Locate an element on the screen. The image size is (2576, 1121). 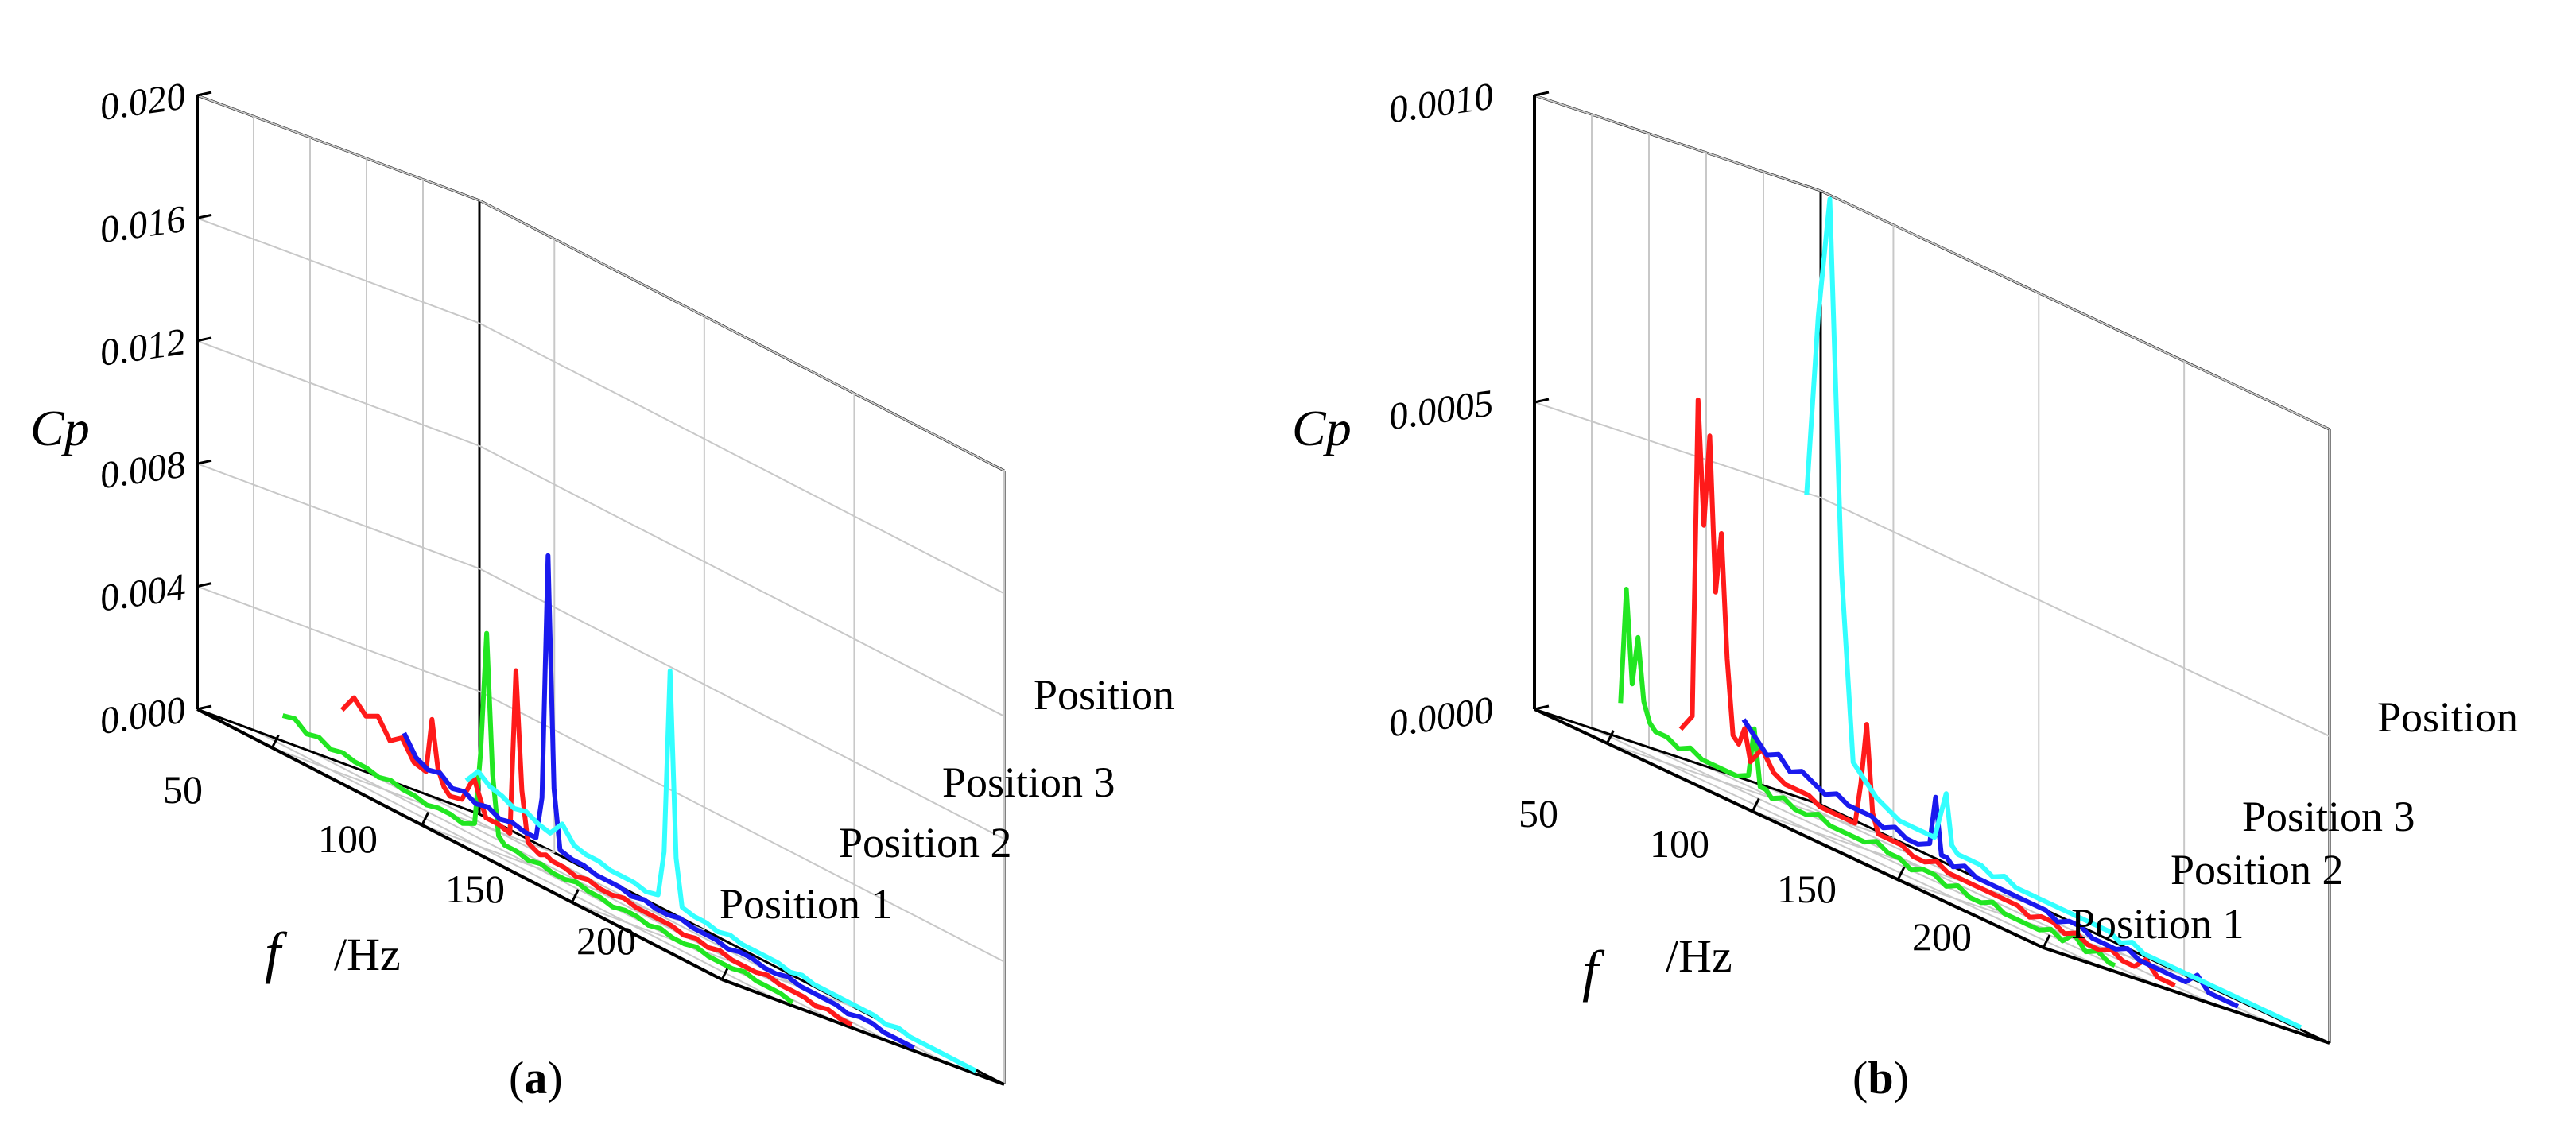
panel-a-caption: (a) is located at coordinates (536, 1078).